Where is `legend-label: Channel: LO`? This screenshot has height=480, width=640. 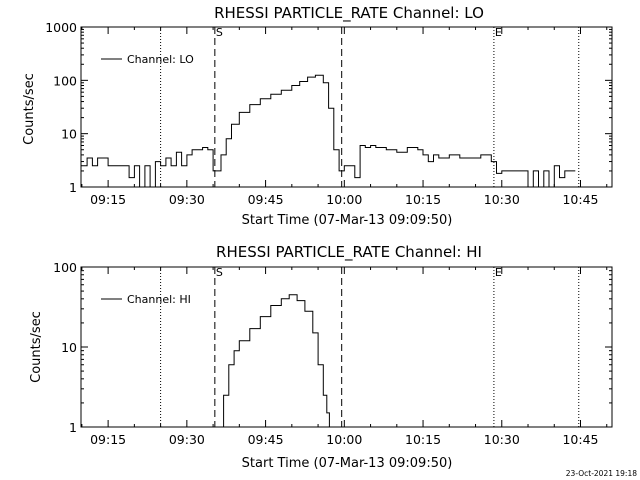
legend-label: Channel: LO is located at coordinates (160, 59).